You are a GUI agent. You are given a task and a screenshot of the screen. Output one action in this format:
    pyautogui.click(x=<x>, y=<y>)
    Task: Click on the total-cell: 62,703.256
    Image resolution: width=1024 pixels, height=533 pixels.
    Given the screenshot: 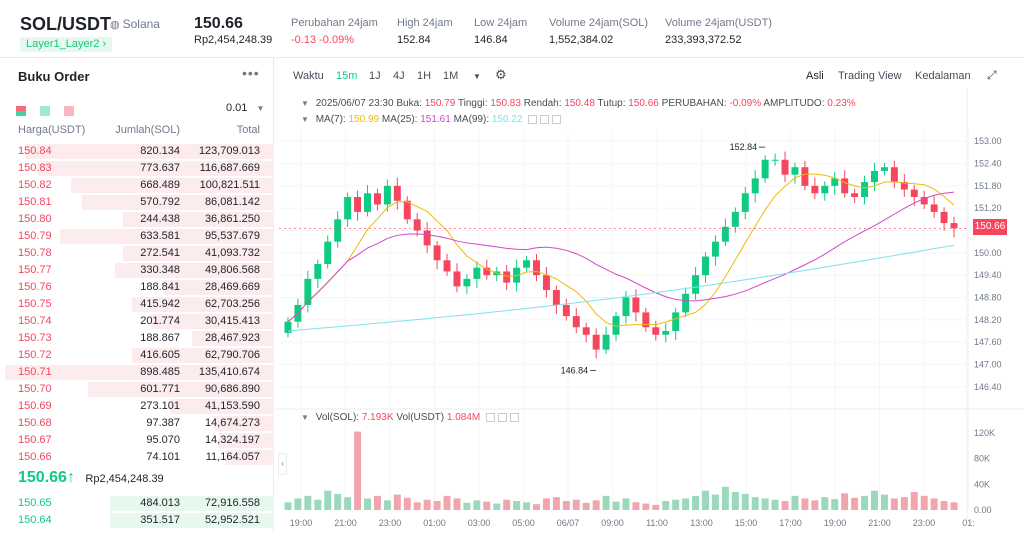 What is the action you would take?
    pyautogui.click(x=232, y=304)
    